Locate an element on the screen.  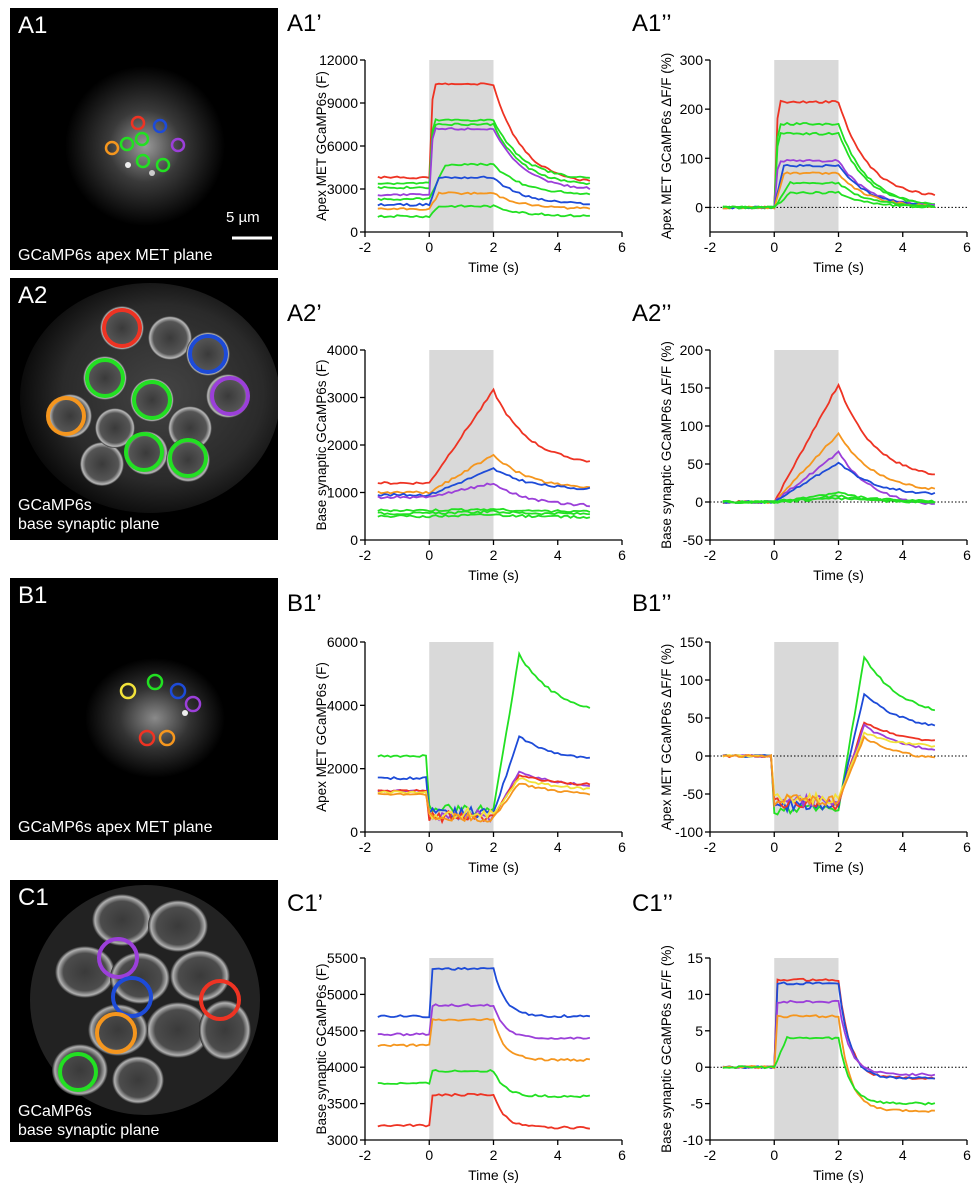
image-A2-canvas is located at coordinates (149, 398).